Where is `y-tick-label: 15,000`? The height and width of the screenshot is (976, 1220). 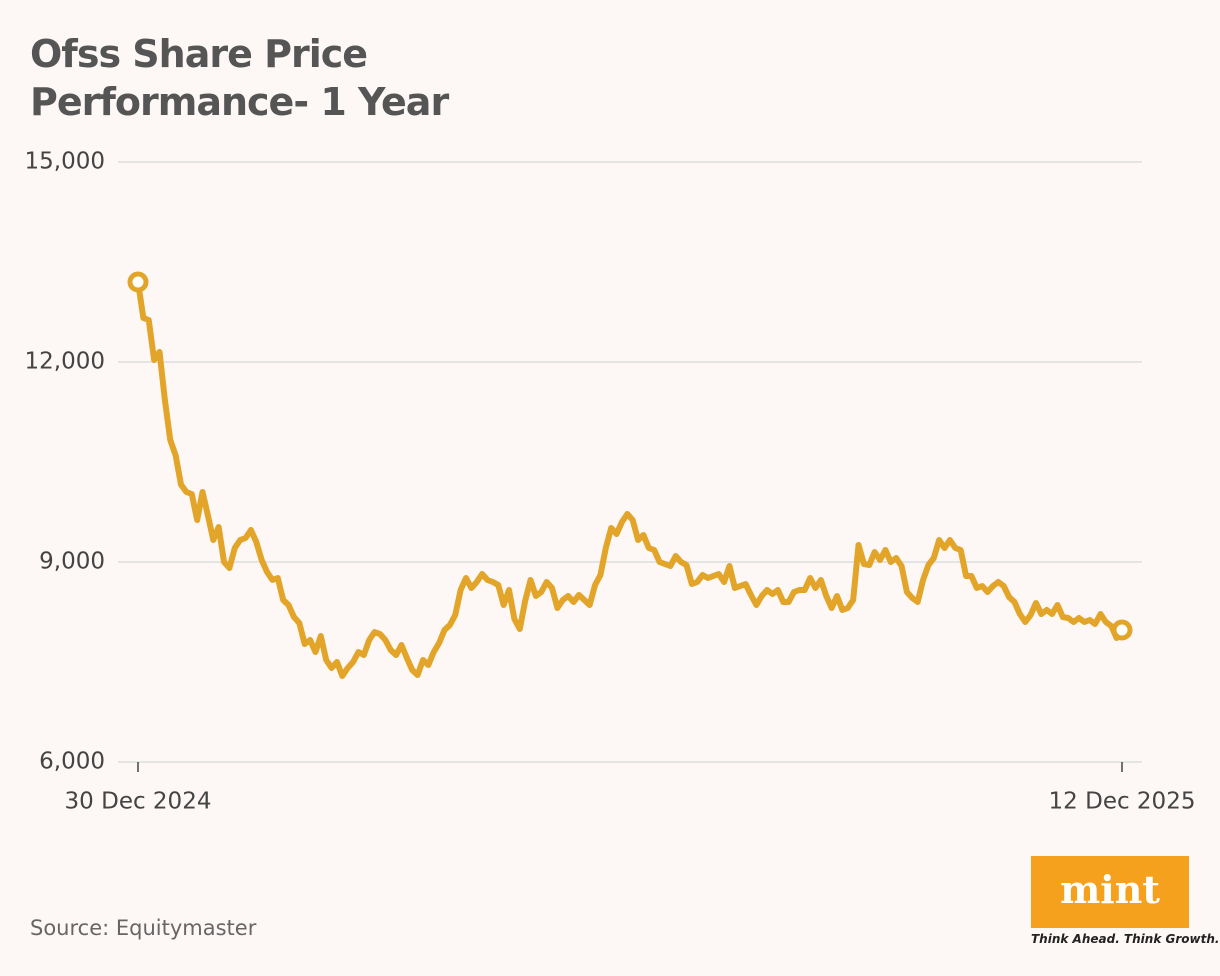
y-tick-label: 15,000 is located at coordinates (65, 162).